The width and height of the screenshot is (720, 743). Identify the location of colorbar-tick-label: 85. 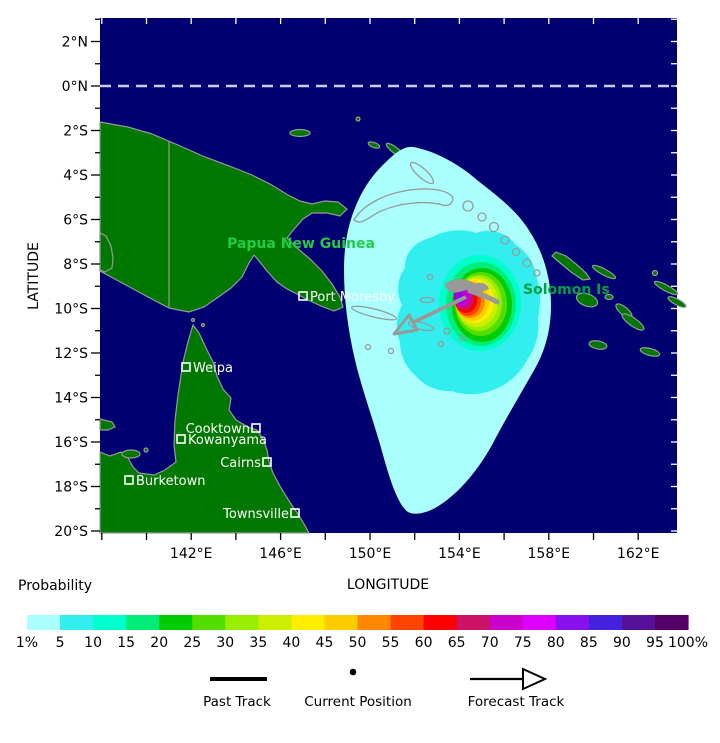
(589, 643).